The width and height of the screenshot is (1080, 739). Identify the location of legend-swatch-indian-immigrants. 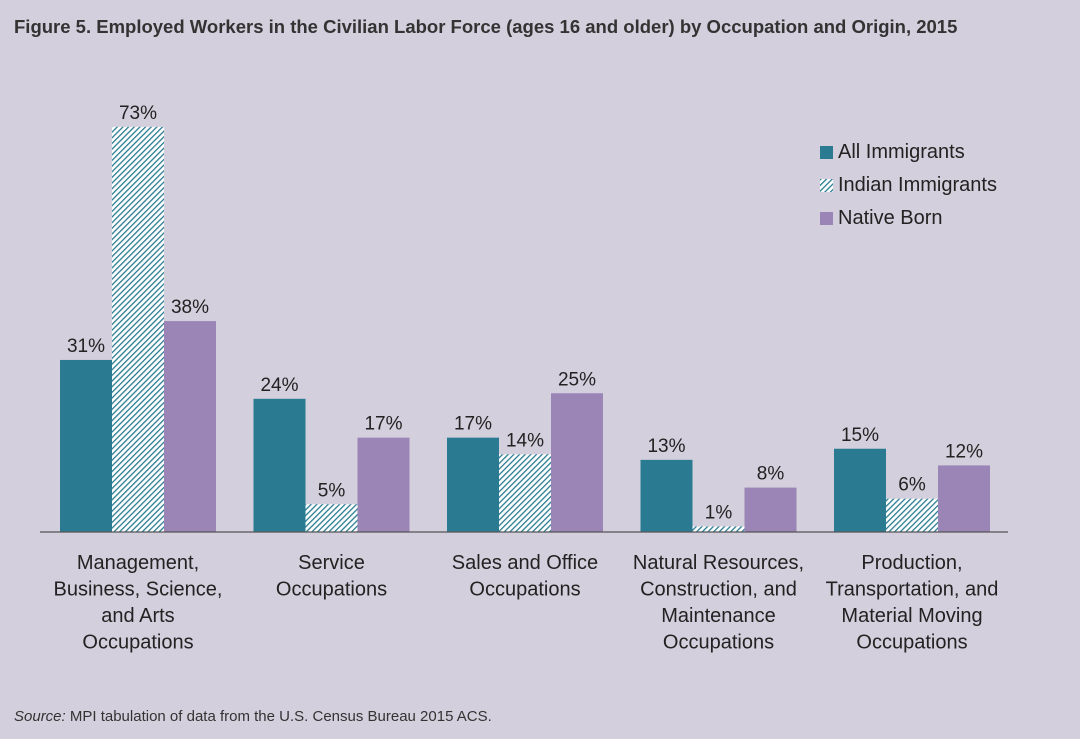
(826, 185).